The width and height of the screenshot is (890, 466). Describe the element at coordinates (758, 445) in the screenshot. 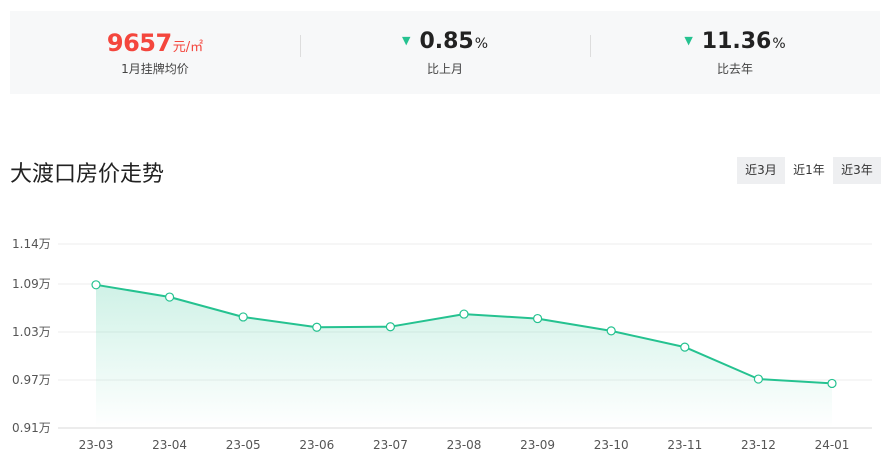

I see `x-tick-label: 23-12` at that location.